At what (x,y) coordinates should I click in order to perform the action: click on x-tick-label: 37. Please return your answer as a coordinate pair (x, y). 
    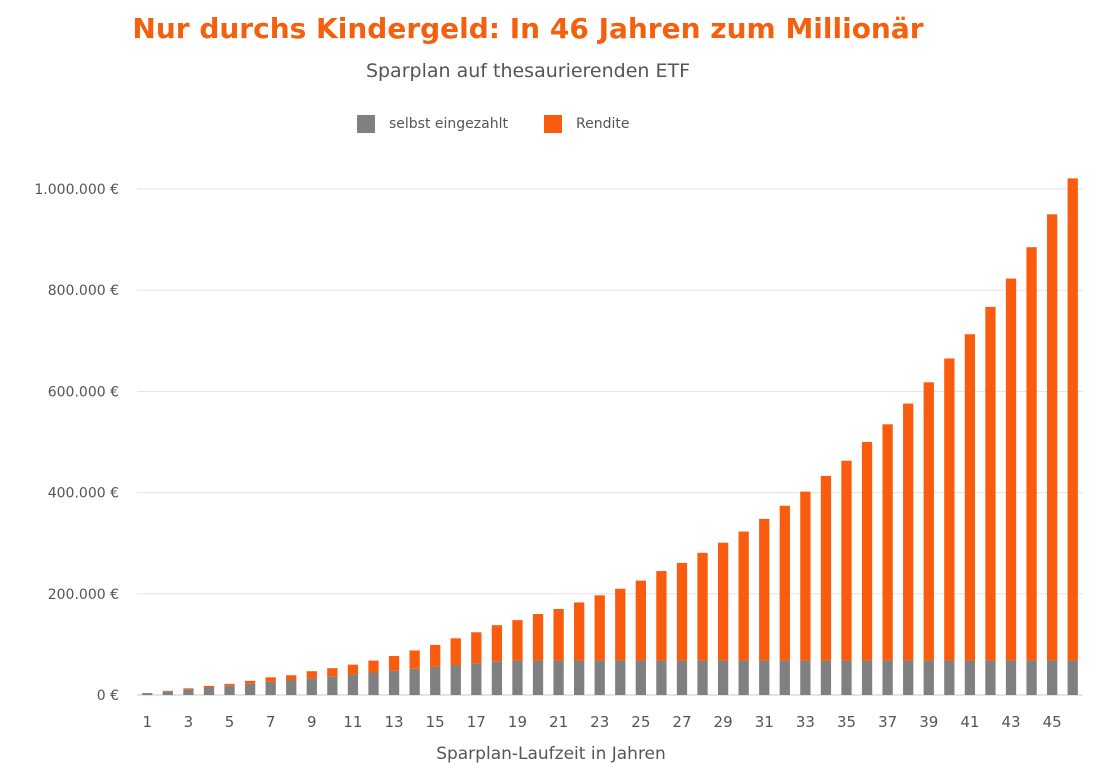
    Looking at the image, I should click on (887, 722).